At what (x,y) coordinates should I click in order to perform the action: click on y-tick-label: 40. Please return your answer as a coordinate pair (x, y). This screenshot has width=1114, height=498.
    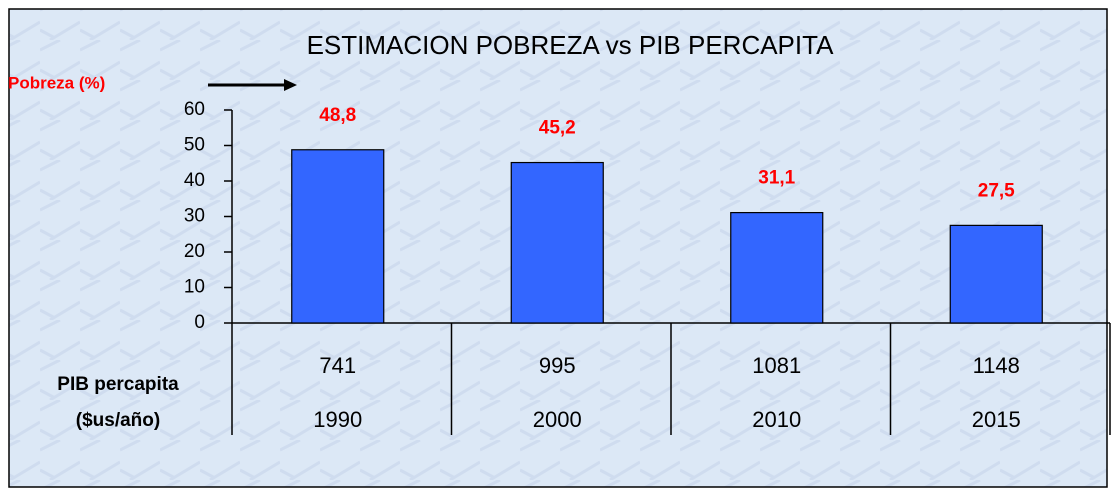
    Looking at the image, I should click on (194, 180).